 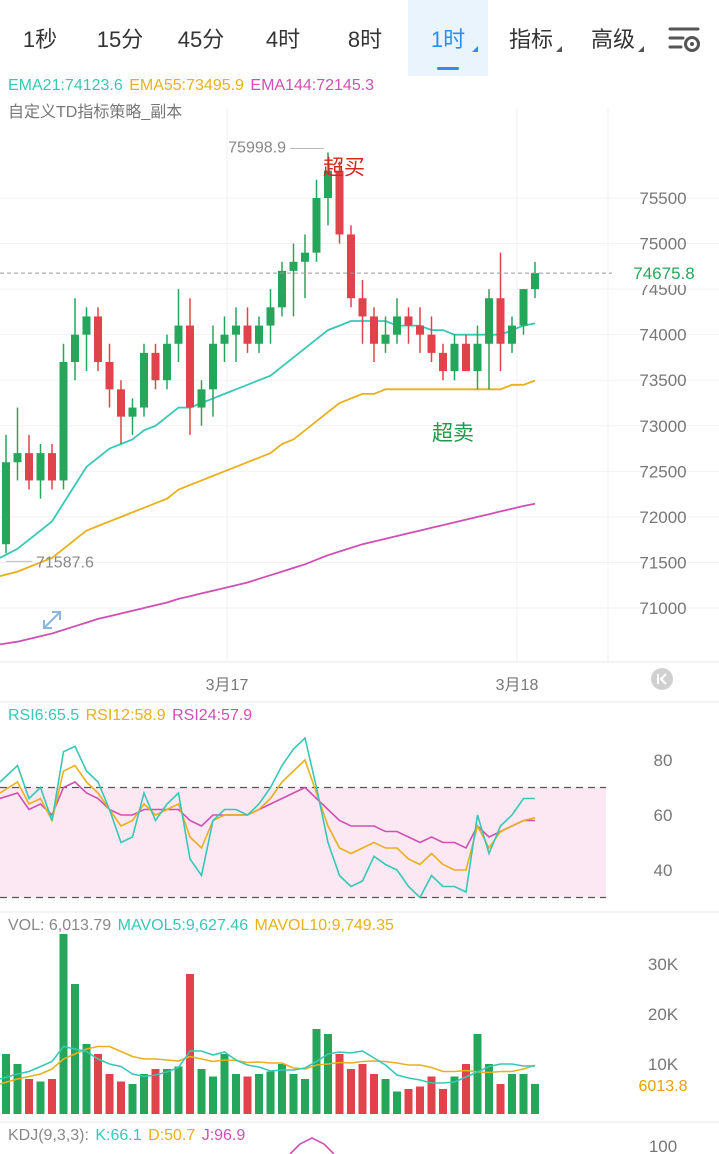 What do you see at coordinates (663, 815) in the screenshot?
I see `rsi-tick-label: 60` at bounding box center [663, 815].